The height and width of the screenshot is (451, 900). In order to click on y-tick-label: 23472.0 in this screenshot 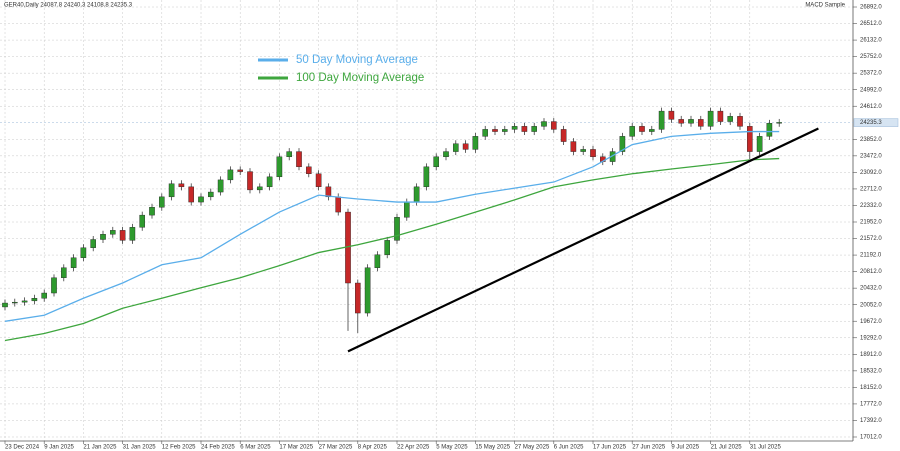, I will do `click(871, 156)`.